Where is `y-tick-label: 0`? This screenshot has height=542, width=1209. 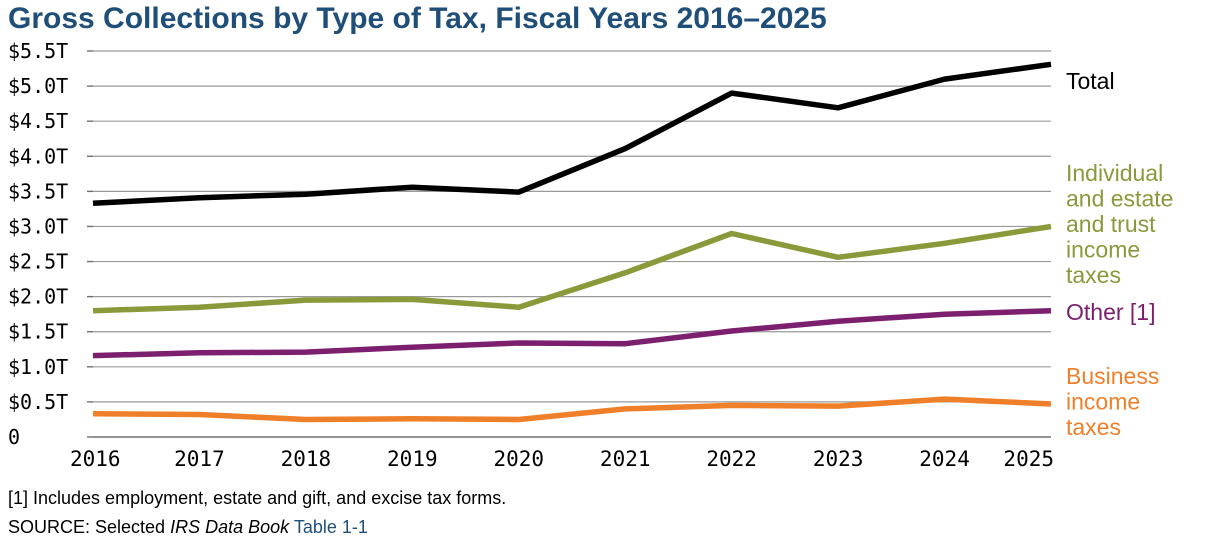
y-tick-label: 0 is located at coordinates (14, 437).